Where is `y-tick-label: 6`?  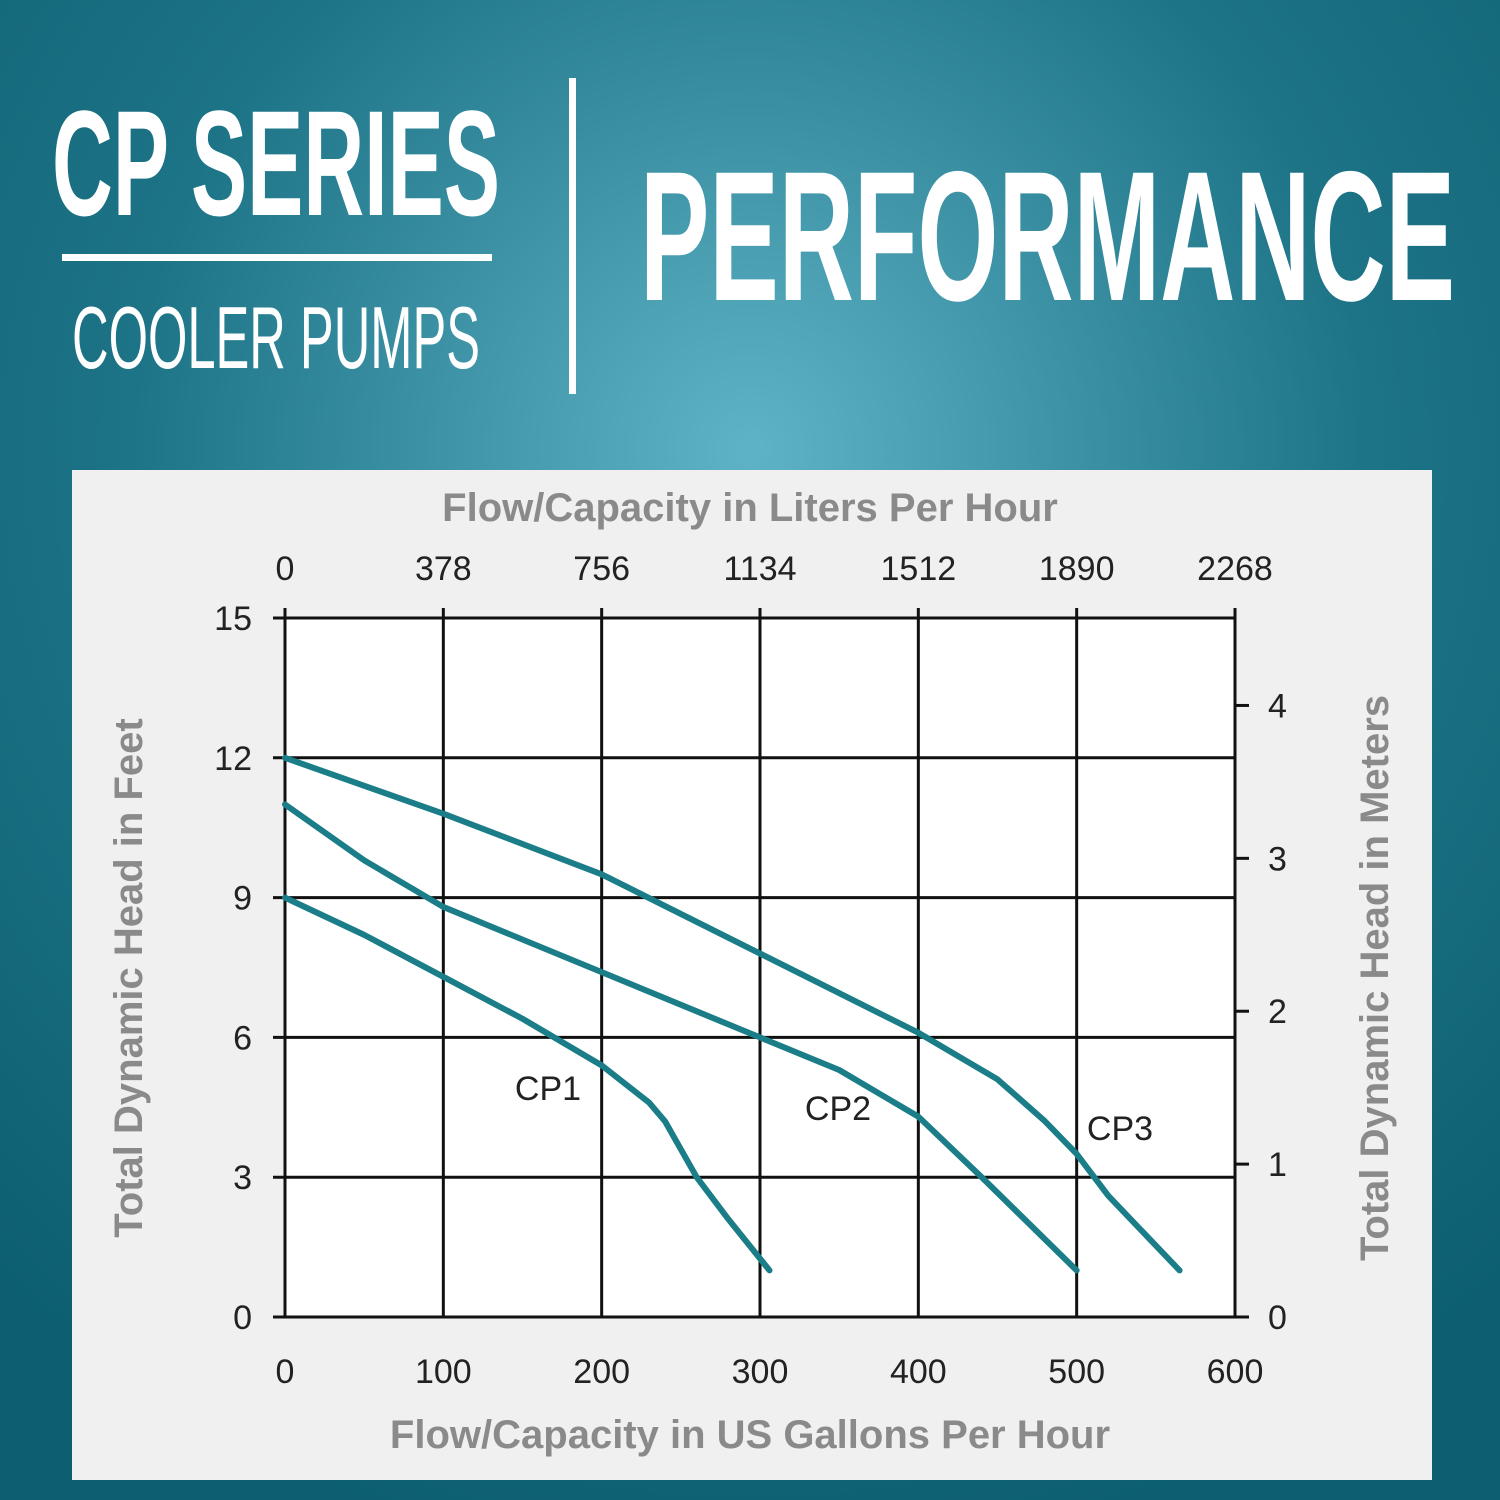
y-tick-label: 6 is located at coordinates (242, 1038).